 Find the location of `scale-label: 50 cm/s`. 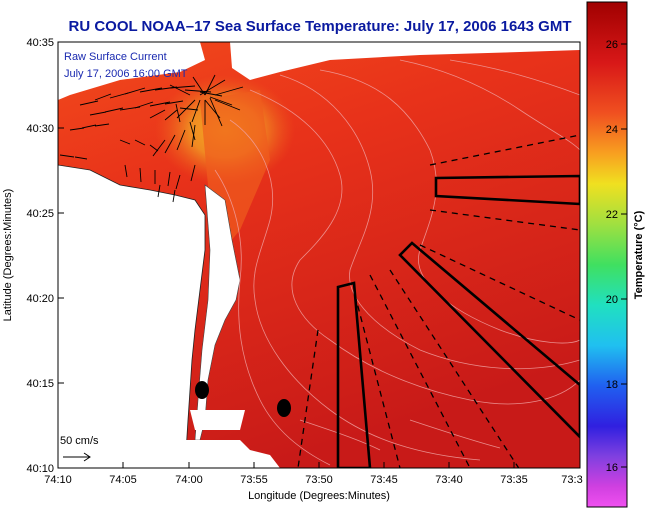

scale-label: 50 cm/s is located at coordinates (79, 441).